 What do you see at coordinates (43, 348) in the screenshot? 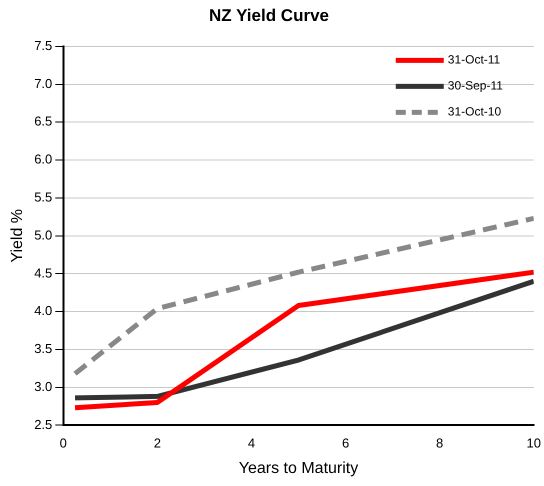
I see `y-tick-label: 3.5` at bounding box center [43, 348].